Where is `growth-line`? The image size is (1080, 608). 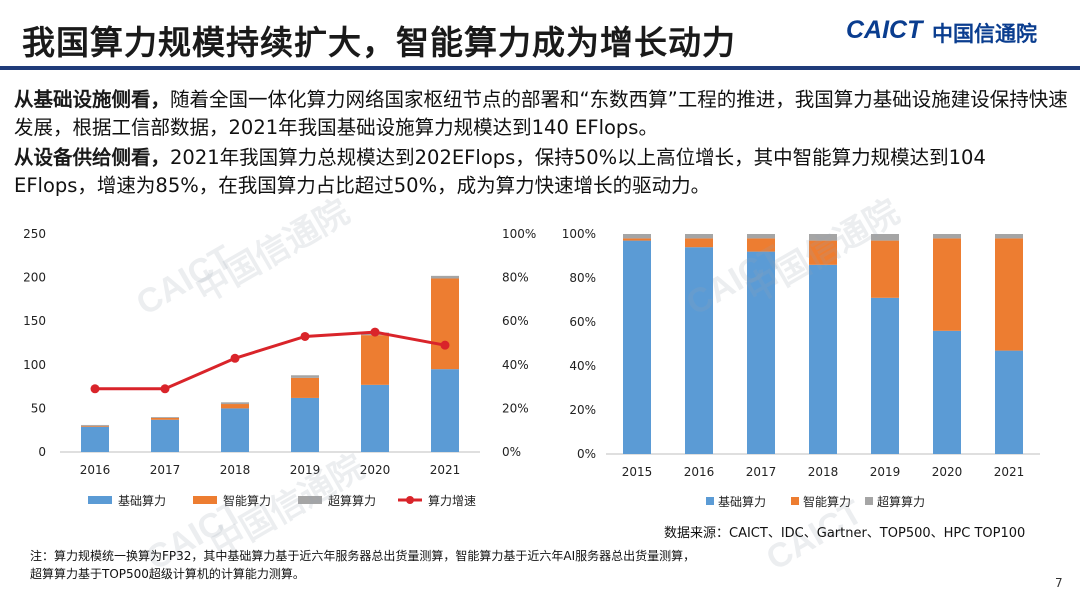
growth-line is located at coordinates (270, 360).